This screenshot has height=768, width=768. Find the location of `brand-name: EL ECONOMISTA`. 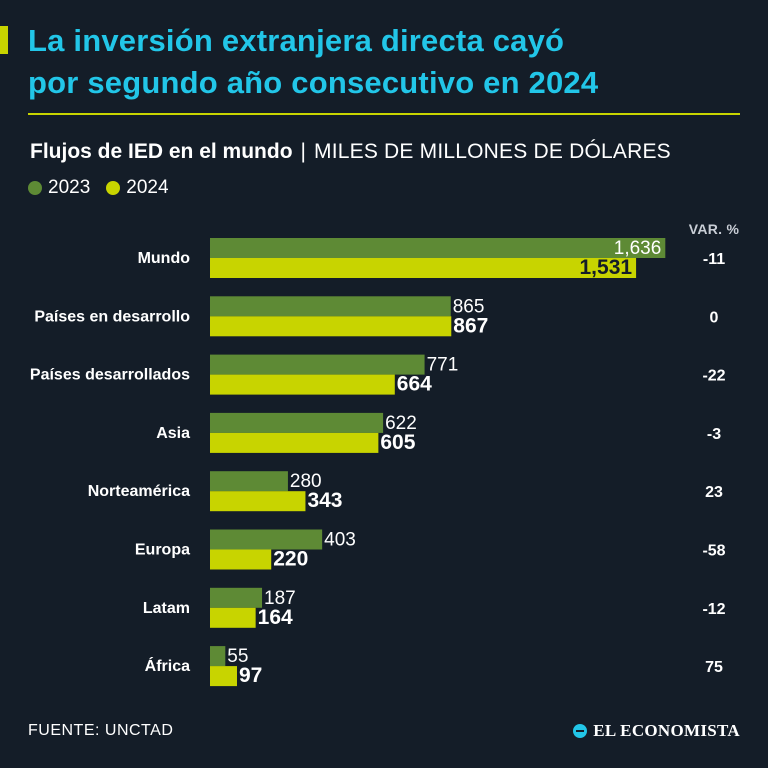

brand-name: EL ECONOMISTA is located at coordinates (666, 730).